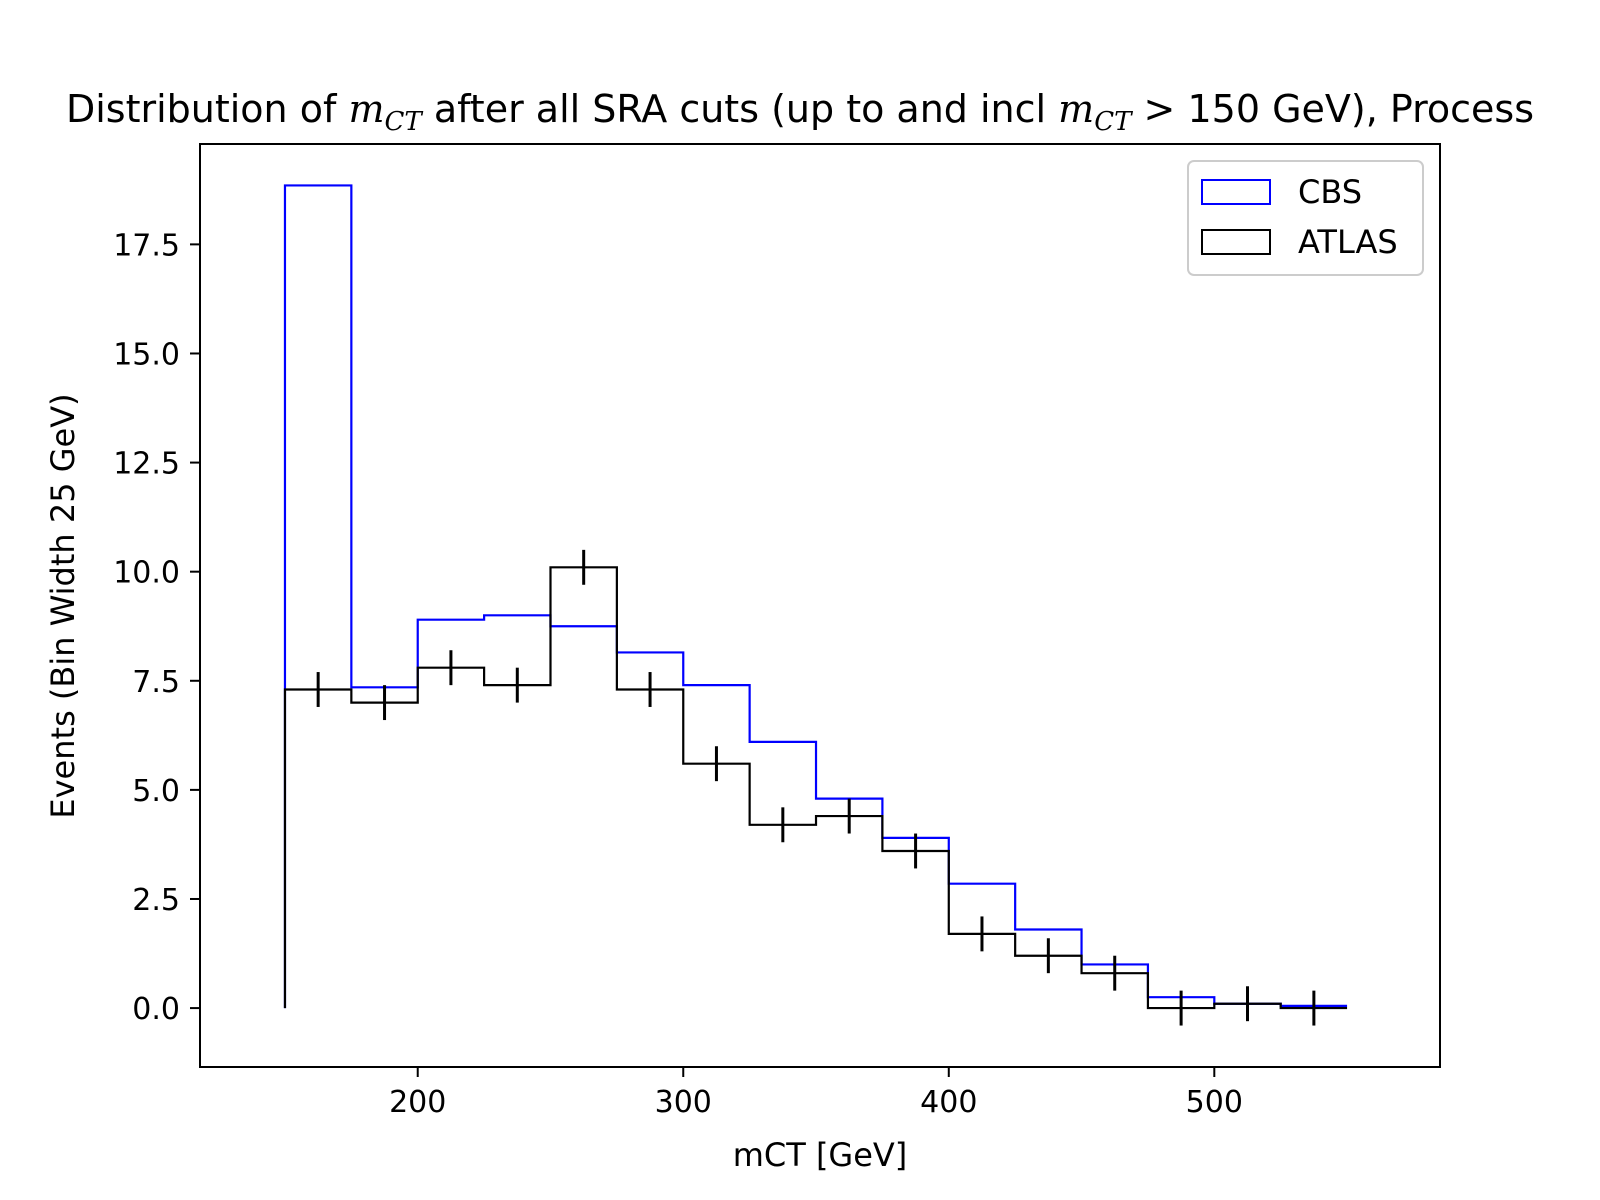 Image resolution: width=1600 pixels, height=1200 pixels. Describe the element at coordinates (417, 1102) in the screenshot. I see `x-tick-label: 200` at that location.